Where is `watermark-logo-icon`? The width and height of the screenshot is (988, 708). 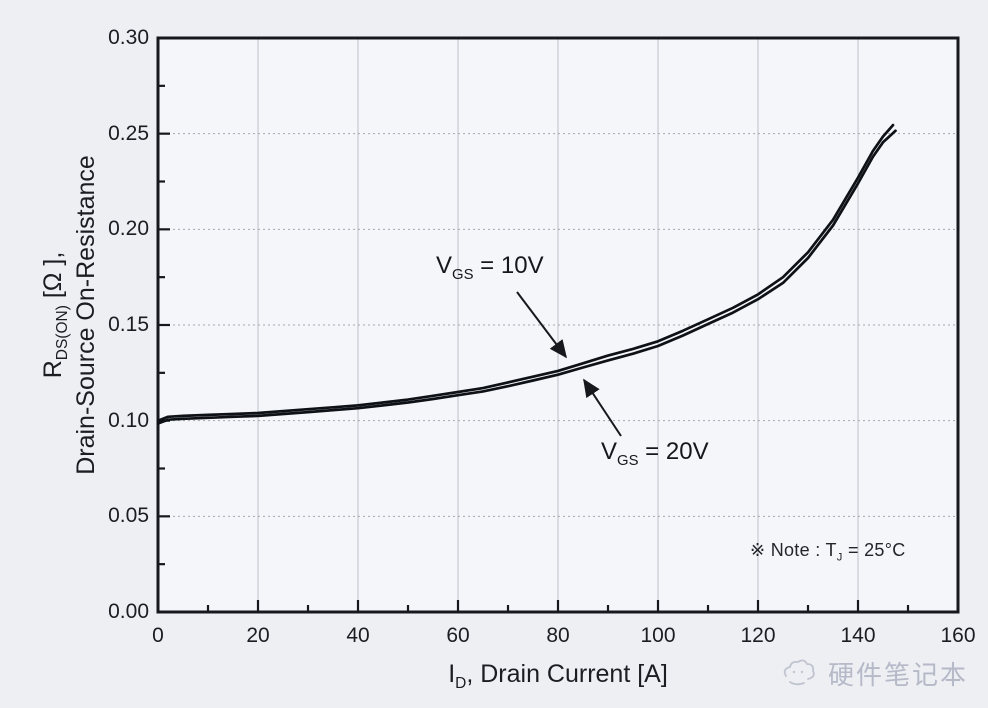
watermark-logo-icon is located at coordinates (799, 672).